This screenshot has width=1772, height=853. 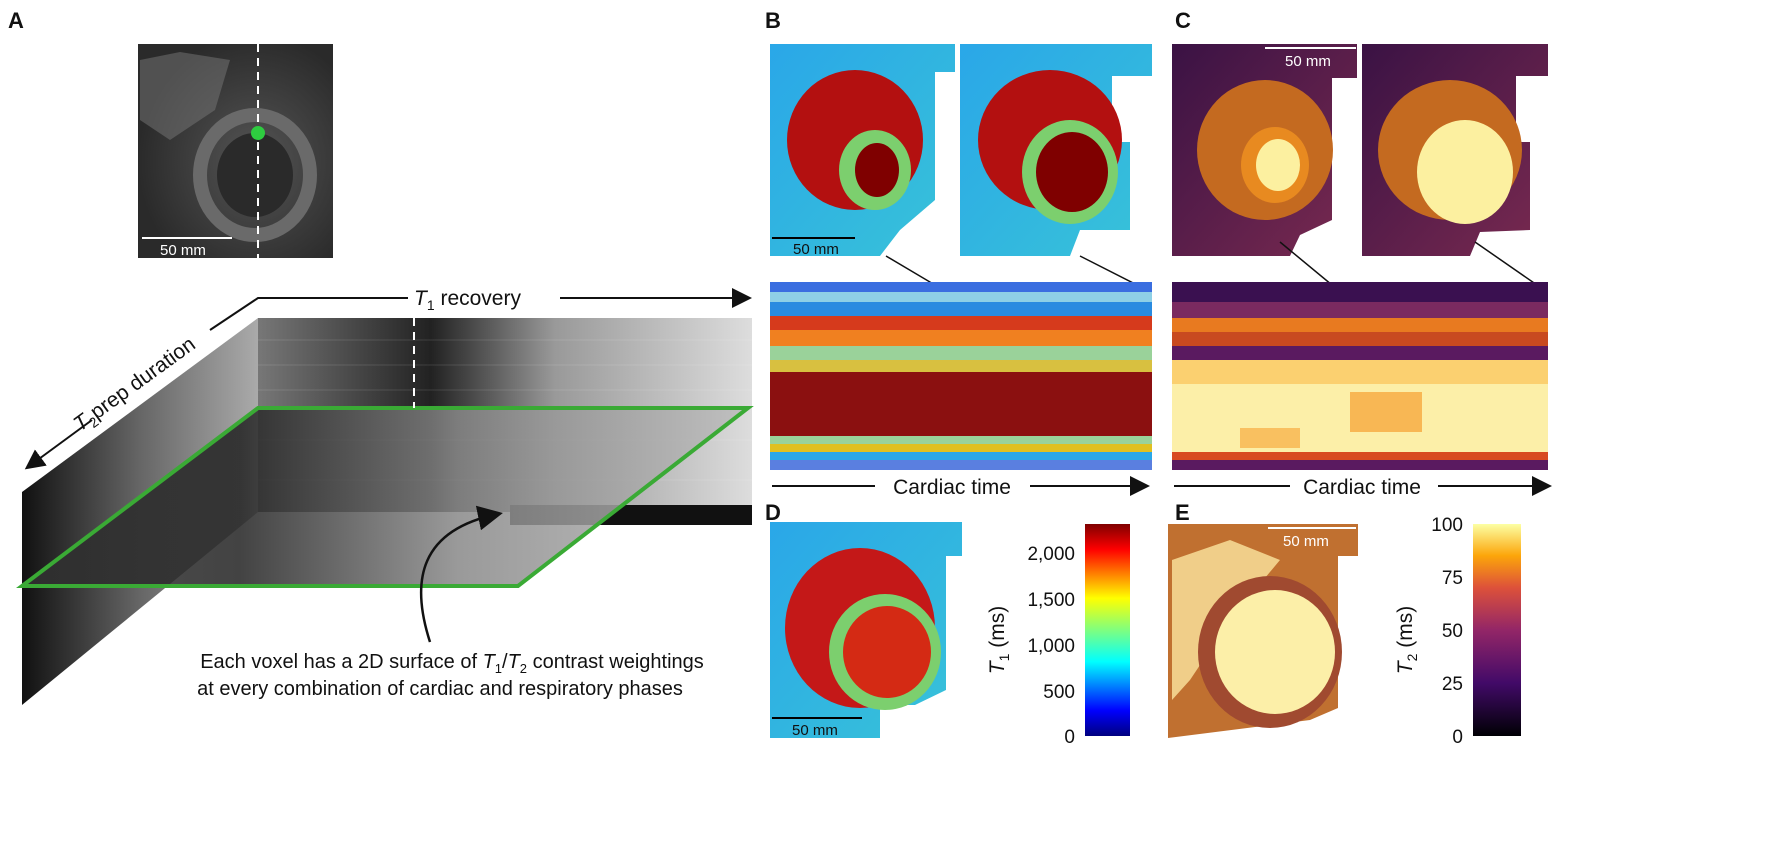 I want to click on t1-colorbar: 0 500 1,000 1,500 2,000 T1 (ms), so click(x=1058, y=636).